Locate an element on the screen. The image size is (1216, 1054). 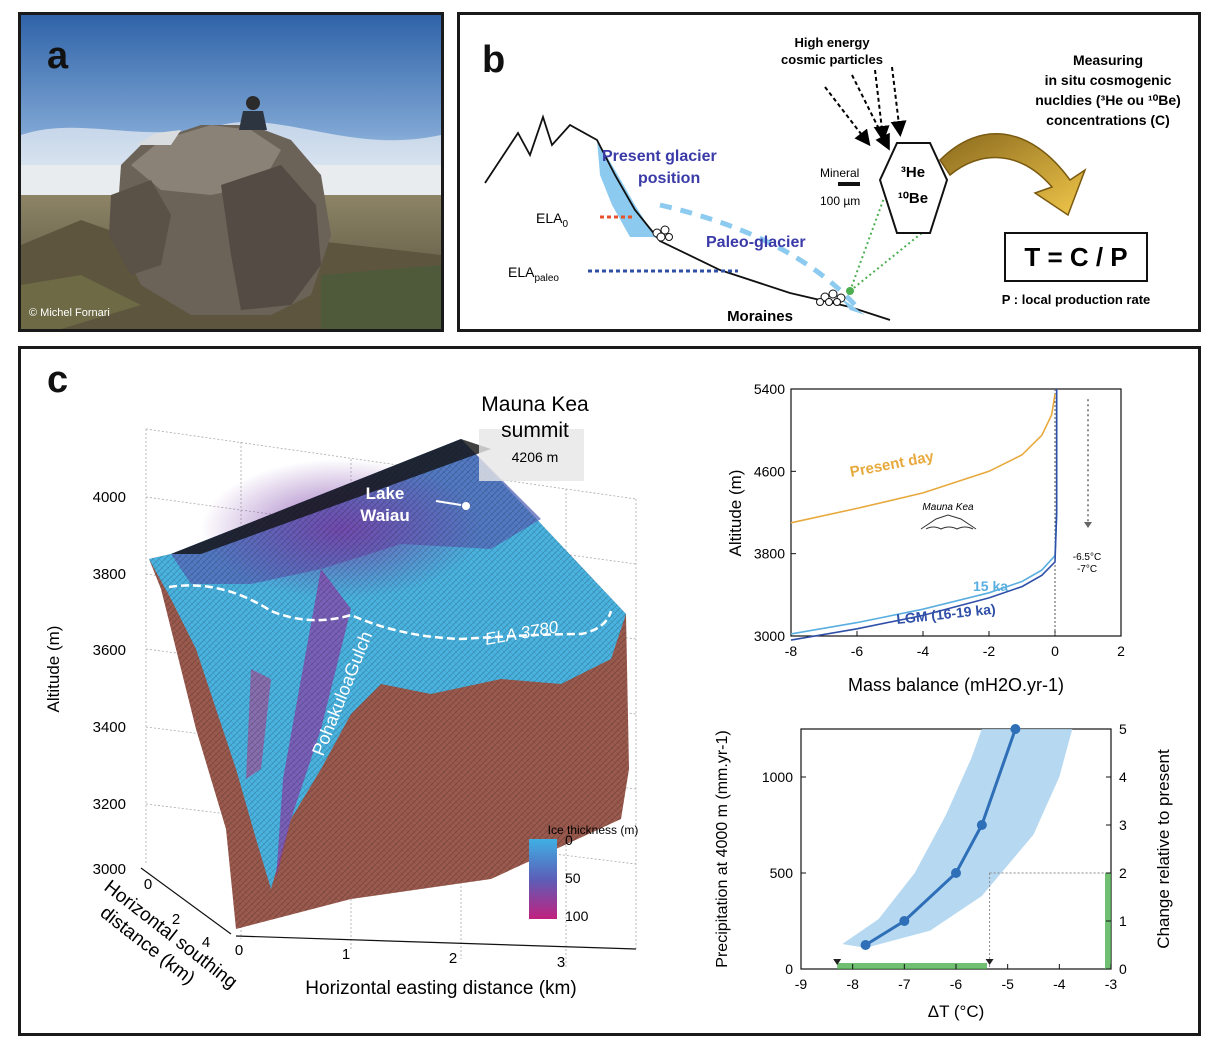
production-rate-label: P : local production rate is located at coordinates (1076, 299).